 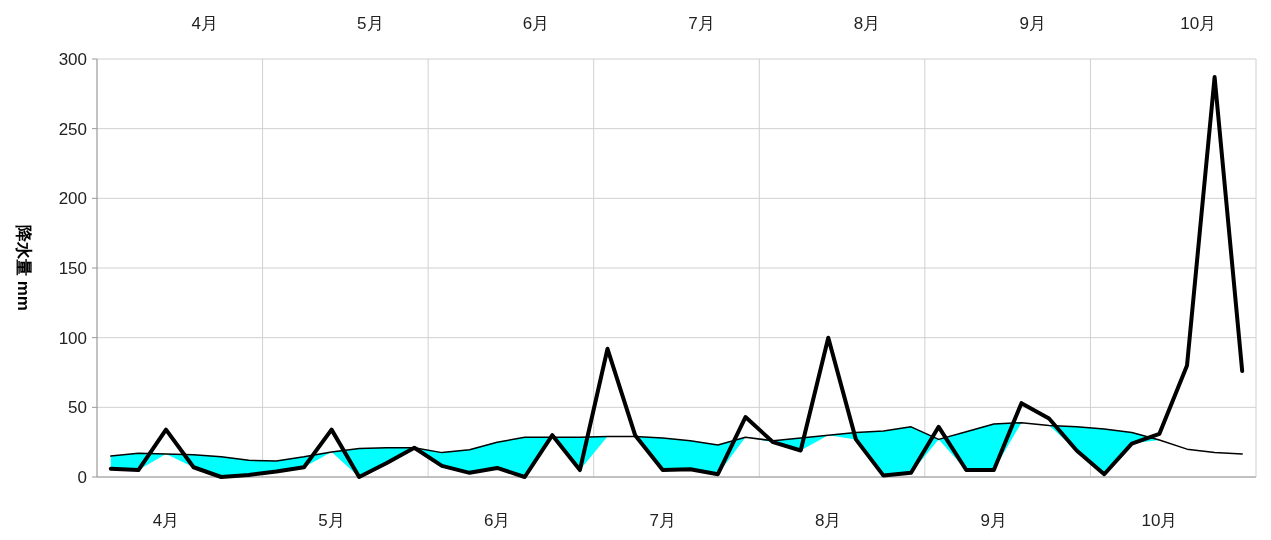 What do you see at coordinates (72, 59) in the screenshot?
I see `y-tick-label: 300` at bounding box center [72, 59].